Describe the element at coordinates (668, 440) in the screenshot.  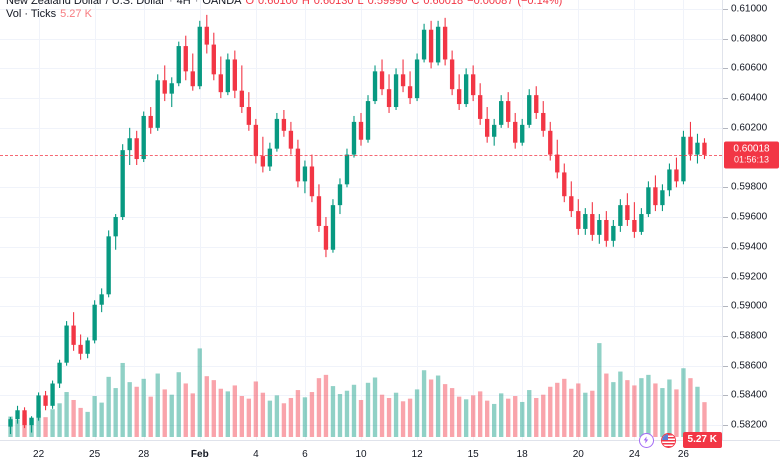
I see `us-flag-icon` at that location.